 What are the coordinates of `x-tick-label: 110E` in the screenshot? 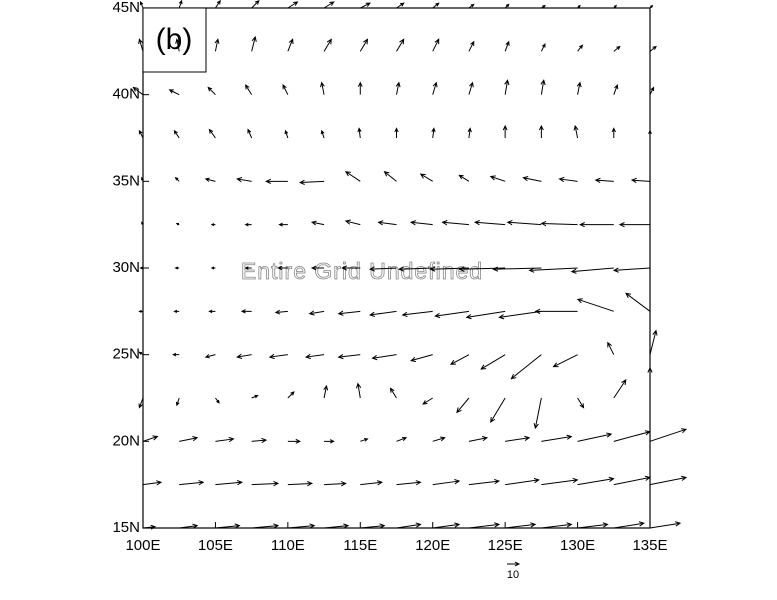 It's located at (288, 545).